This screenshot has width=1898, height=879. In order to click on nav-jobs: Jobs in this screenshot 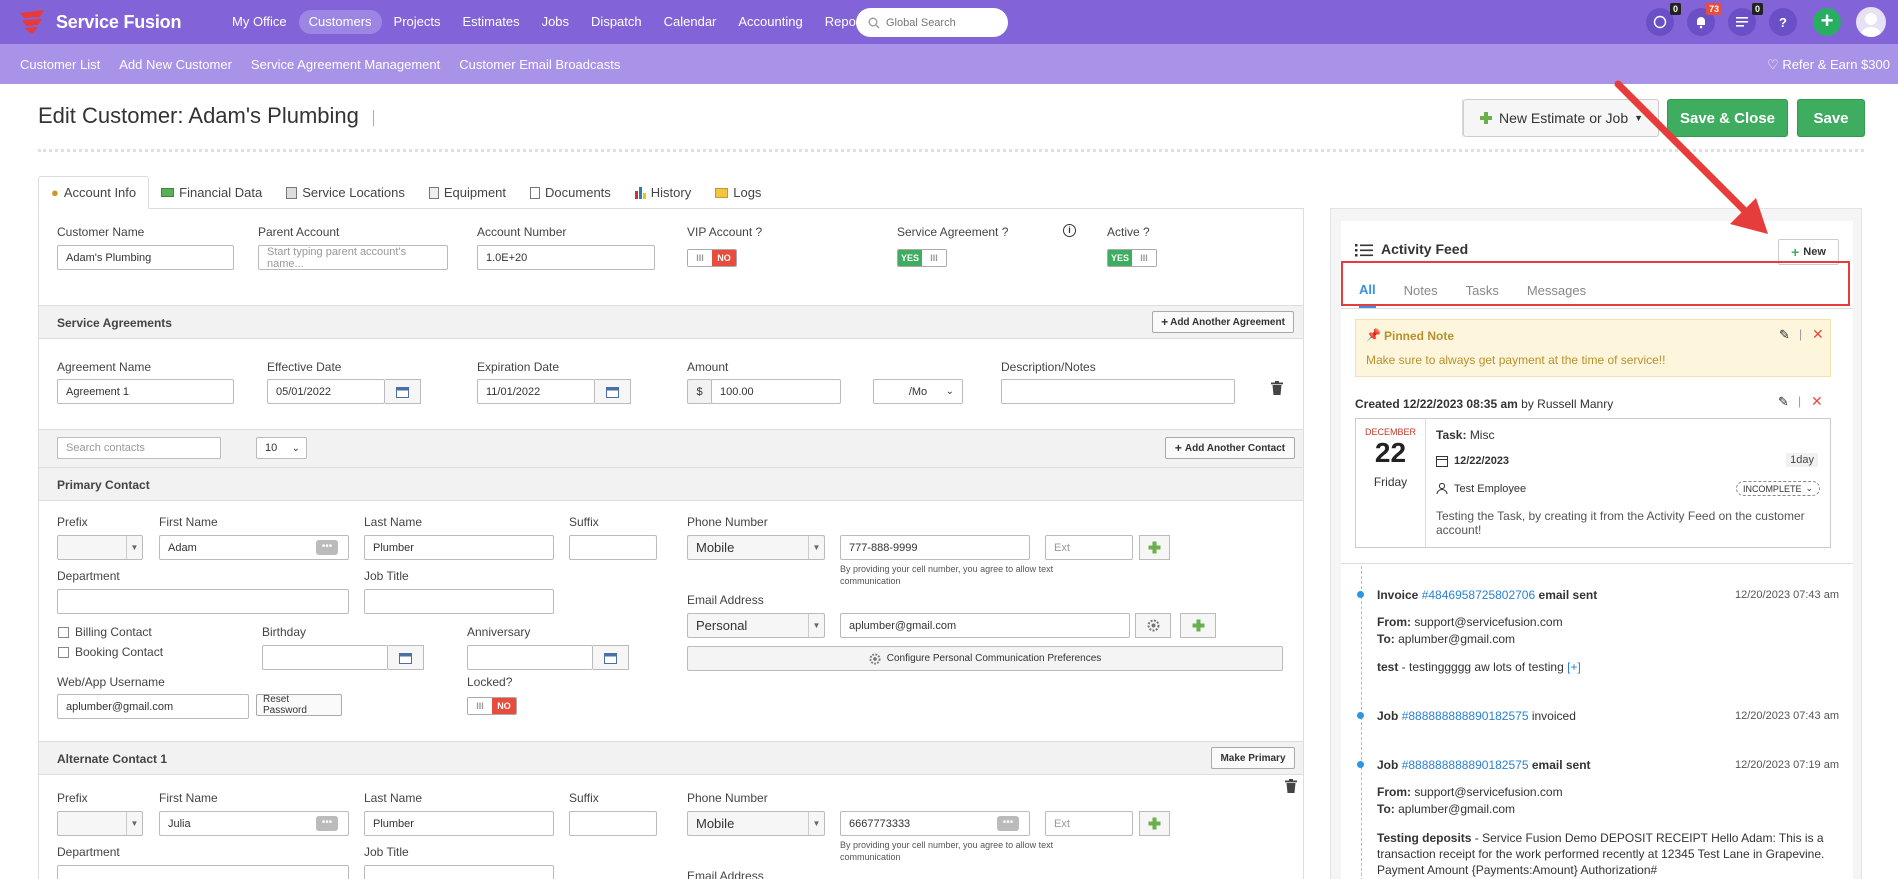, I will do `click(555, 21)`.